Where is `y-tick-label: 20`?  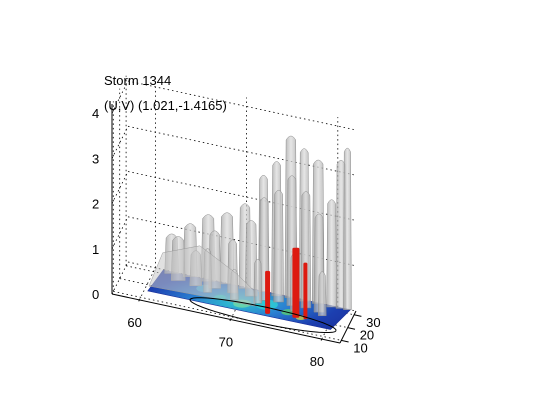
y-tick-label: 20 is located at coordinates (367, 335).